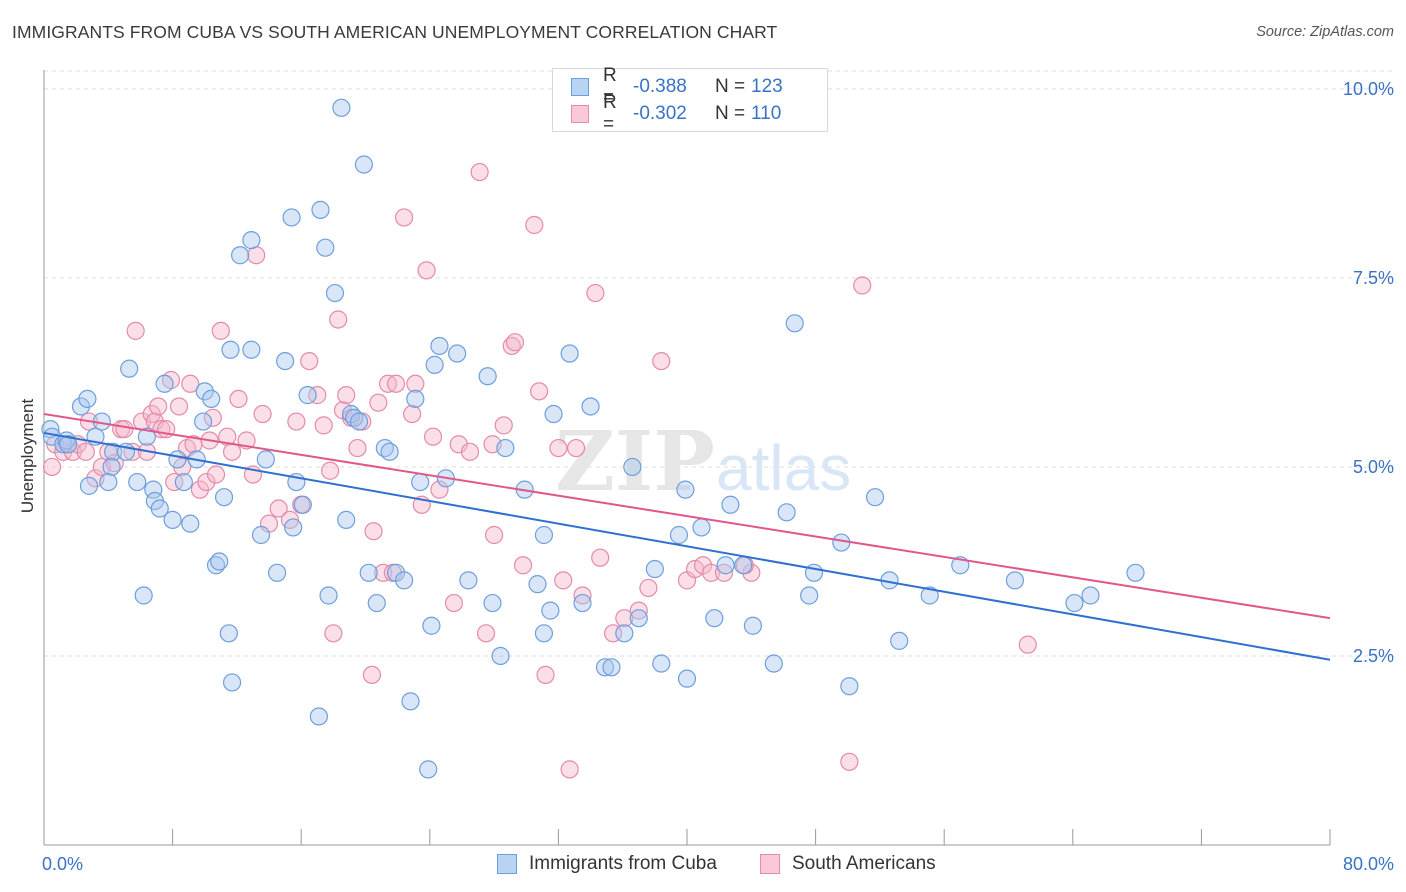  What do you see at coordinates (660, 86) in the screenshot?
I see `r-value: -0.388` at bounding box center [660, 86].